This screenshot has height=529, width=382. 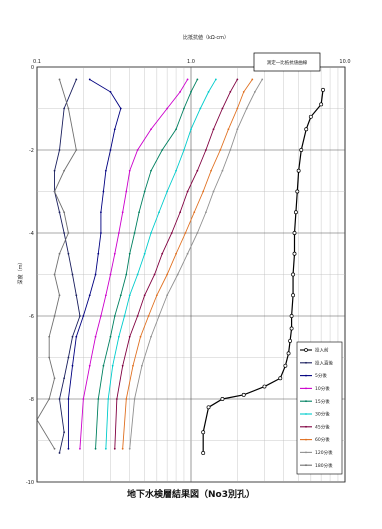 I want to click on legend-item: 5分後, so click(x=313, y=375).